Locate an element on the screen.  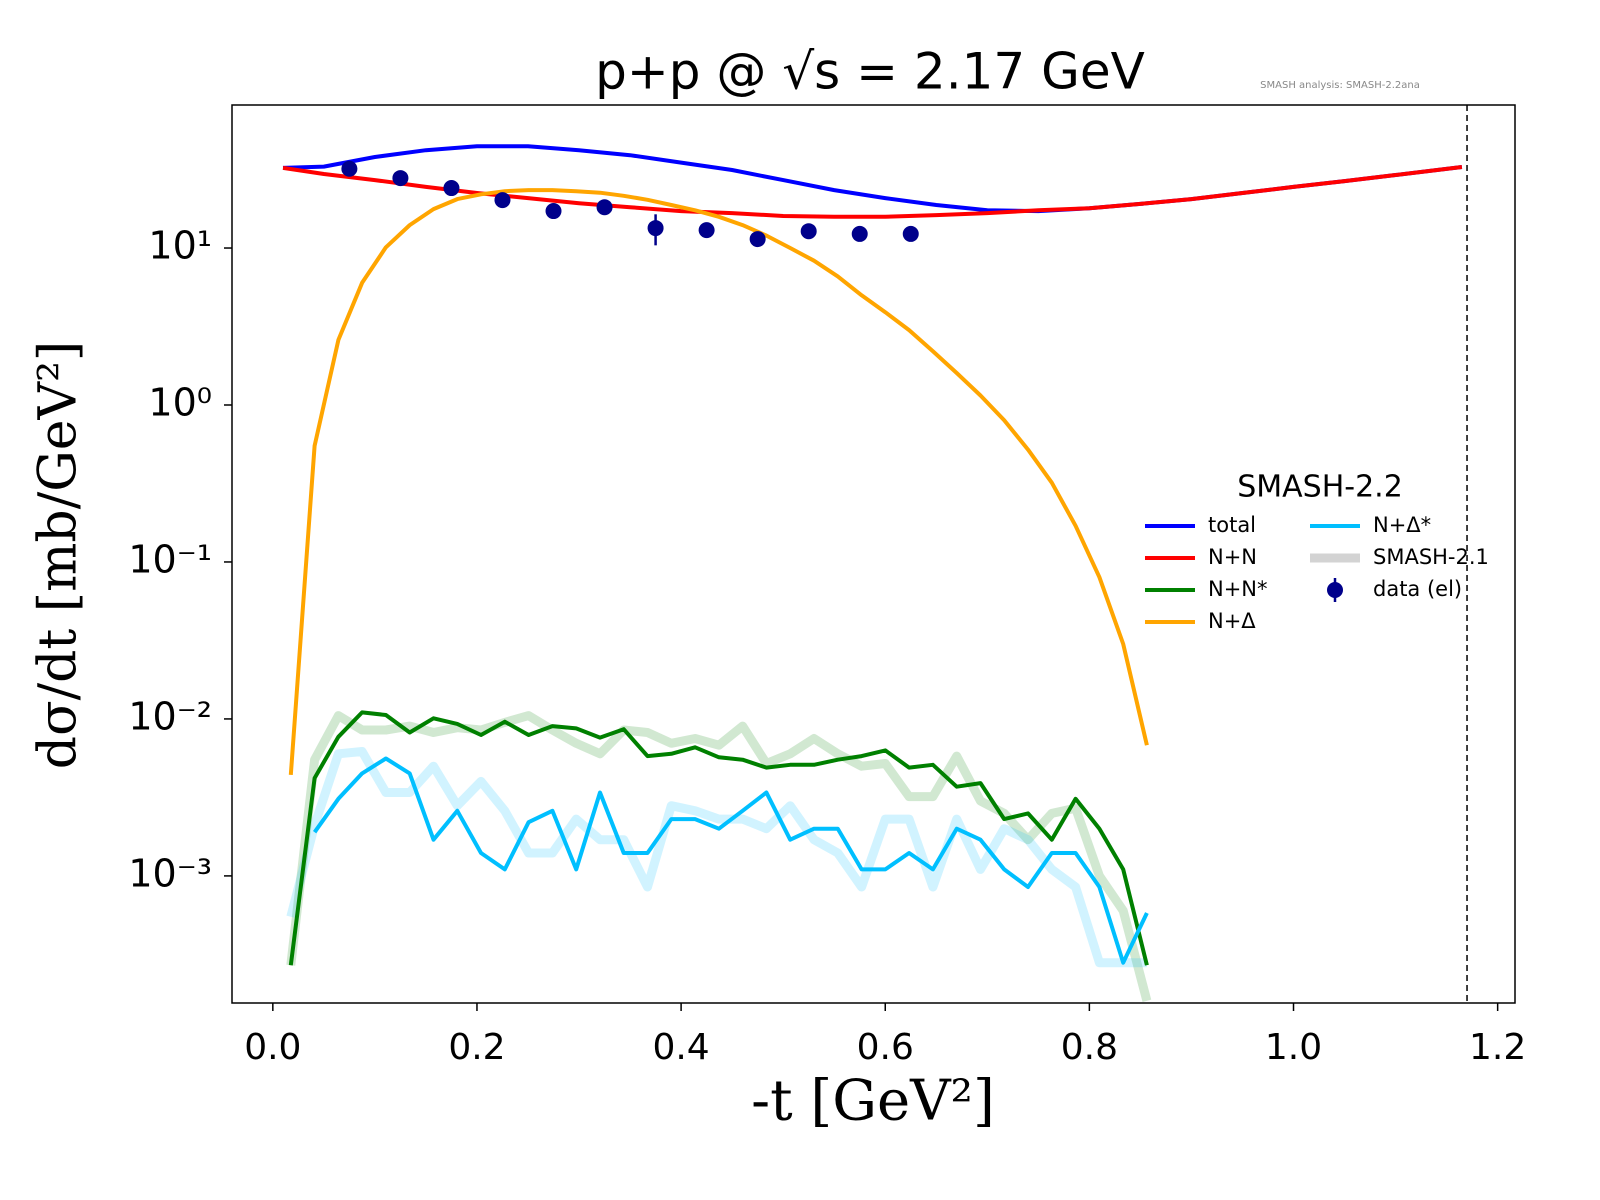
legend-label: N+Δ* is located at coordinates (1402, 525).